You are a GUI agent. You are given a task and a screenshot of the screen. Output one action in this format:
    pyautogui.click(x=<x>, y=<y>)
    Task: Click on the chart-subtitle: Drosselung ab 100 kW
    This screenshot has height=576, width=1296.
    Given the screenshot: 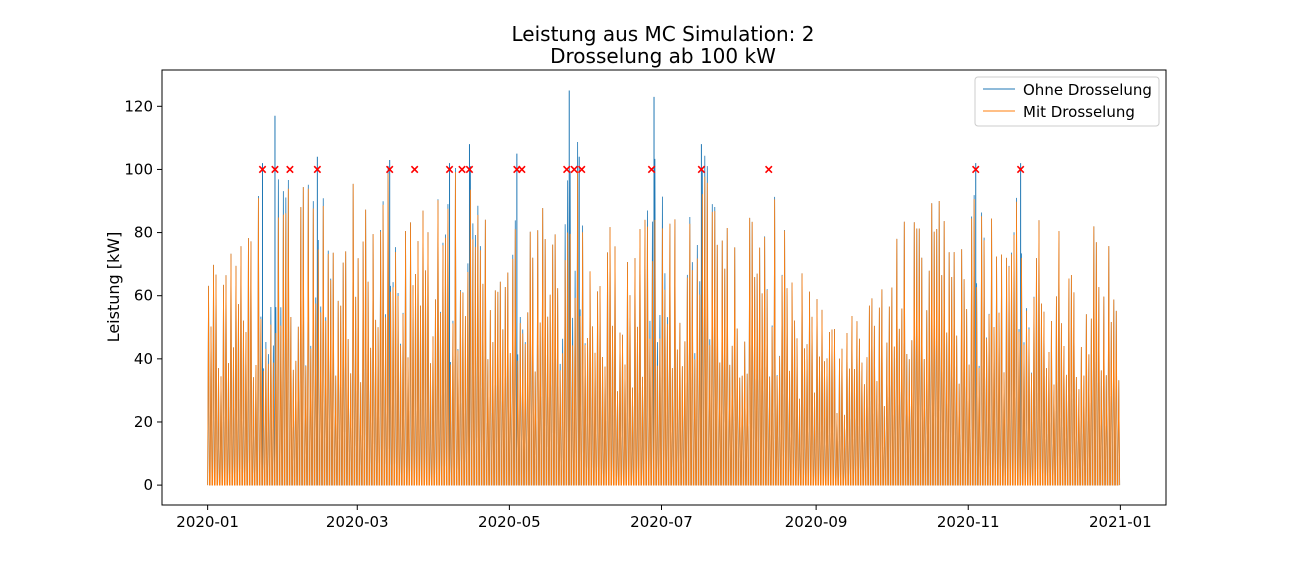 What is the action you would take?
    pyautogui.click(x=663, y=56)
    